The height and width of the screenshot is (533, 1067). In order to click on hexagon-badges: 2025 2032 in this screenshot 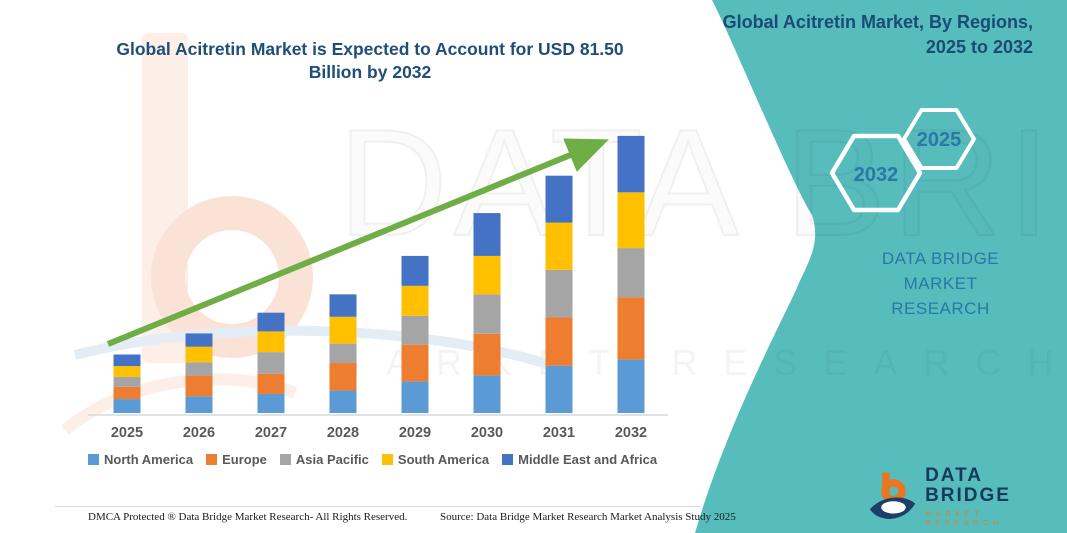, I will do `click(902, 160)`.